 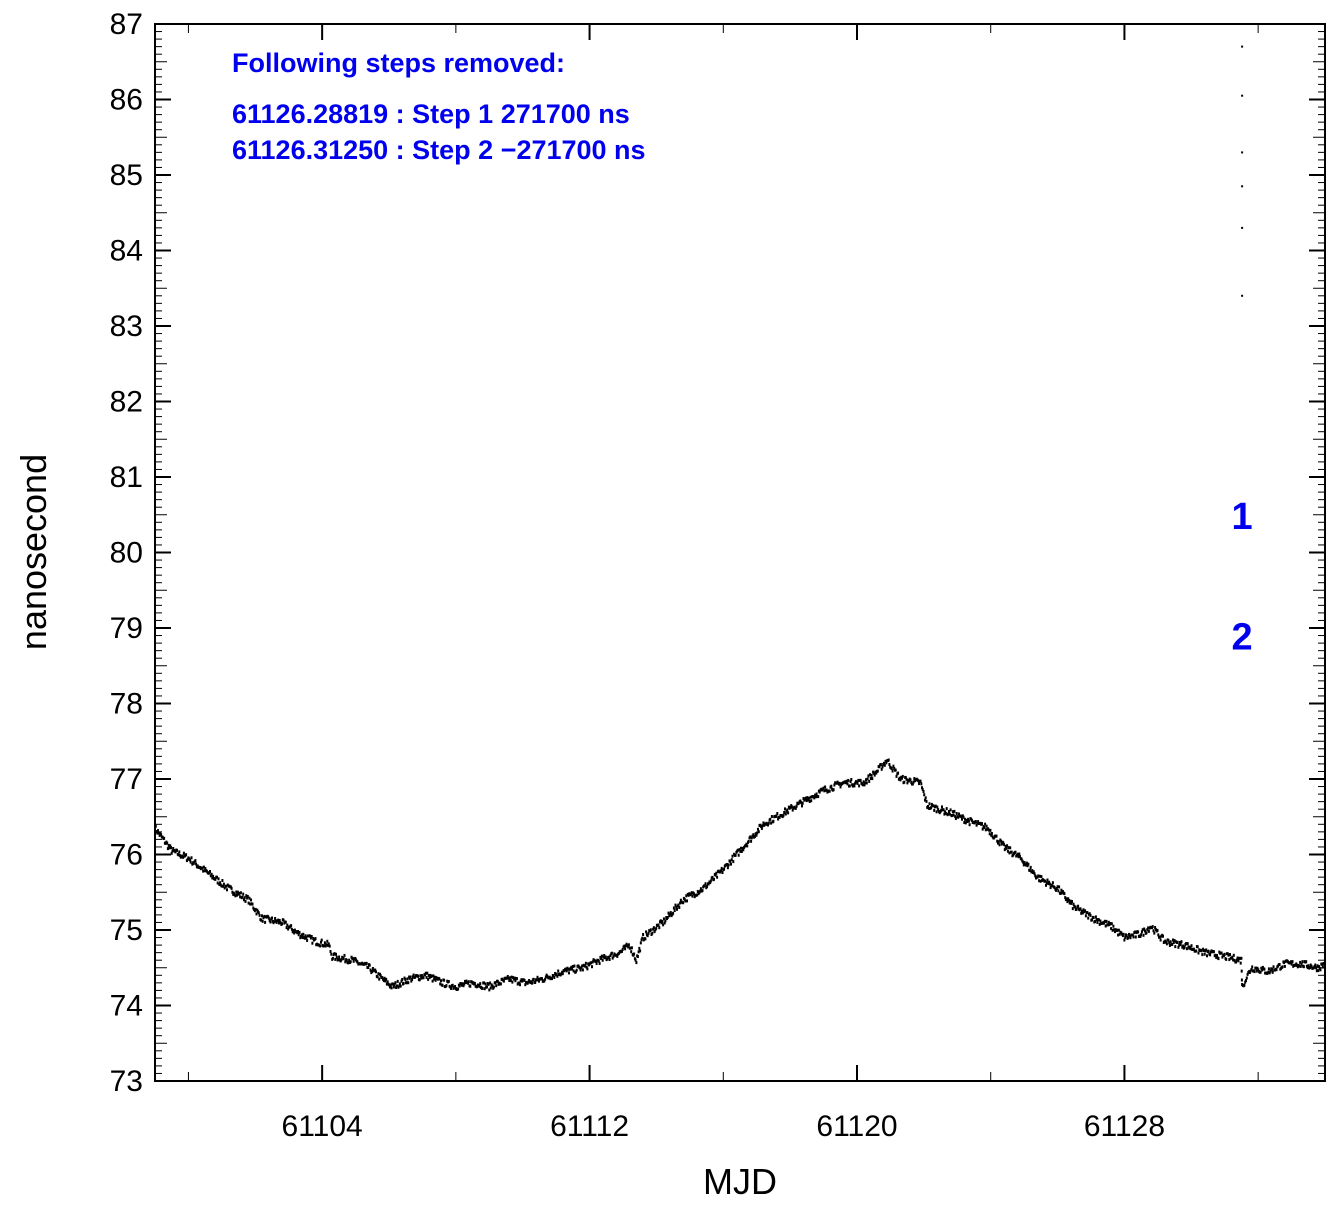 What do you see at coordinates (126, 779) in the screenshot?
I see `y-tick-label: 77` at bounding box center [126, 779].